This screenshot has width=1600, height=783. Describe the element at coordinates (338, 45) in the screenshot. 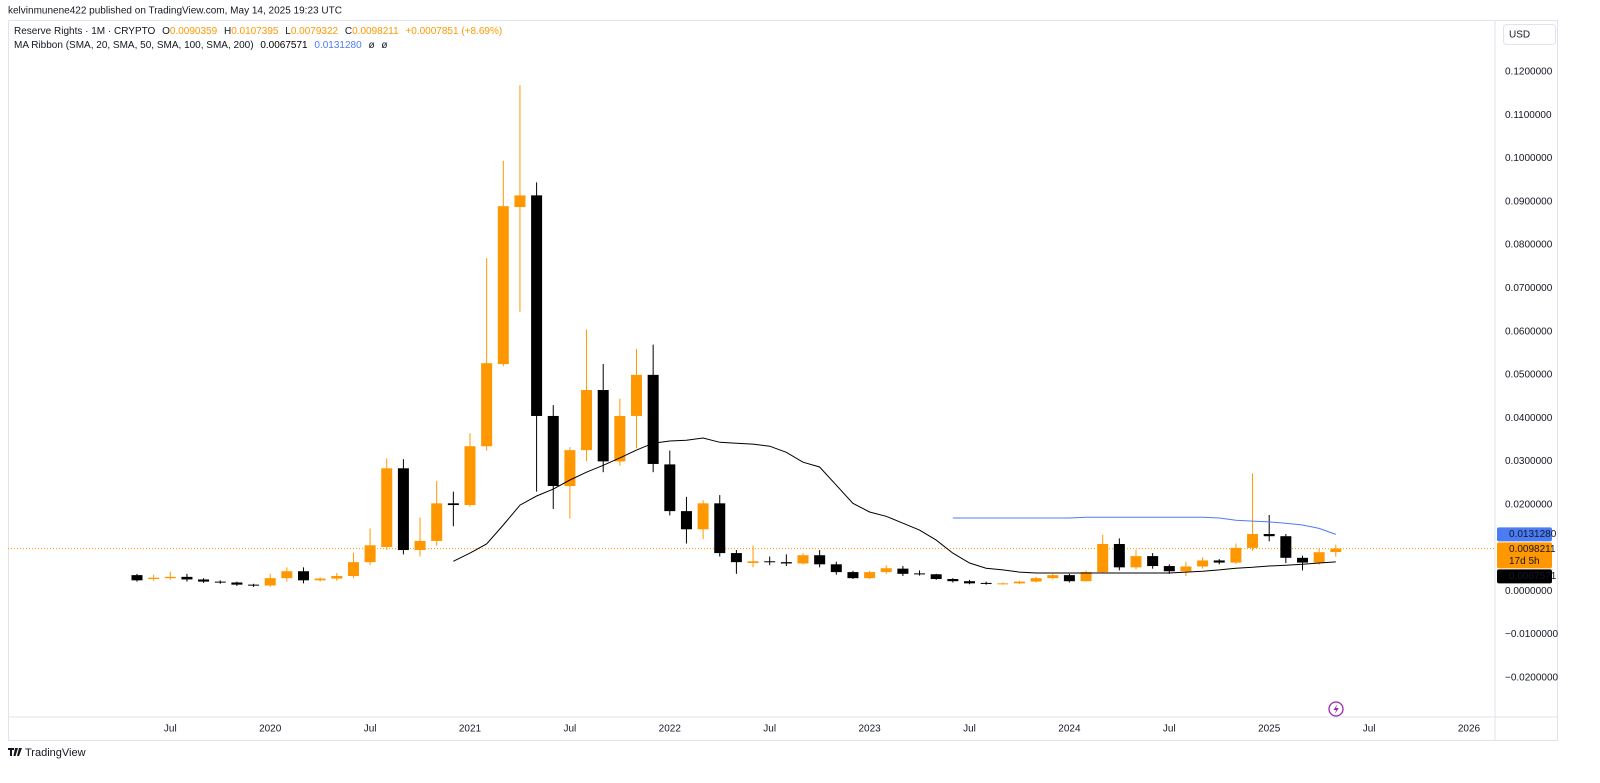

I see `indicator-value: 0.0131280` at that location.